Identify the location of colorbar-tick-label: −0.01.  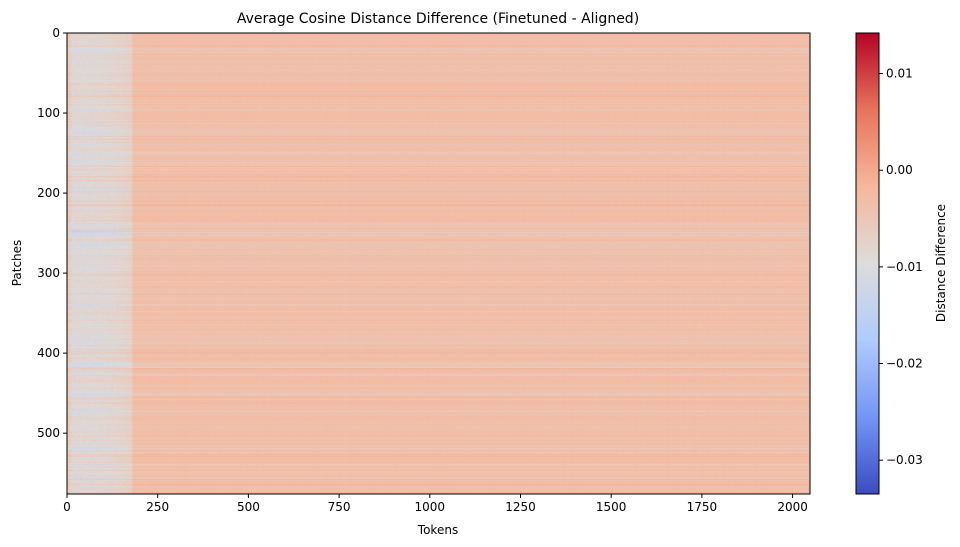
(904, 267).